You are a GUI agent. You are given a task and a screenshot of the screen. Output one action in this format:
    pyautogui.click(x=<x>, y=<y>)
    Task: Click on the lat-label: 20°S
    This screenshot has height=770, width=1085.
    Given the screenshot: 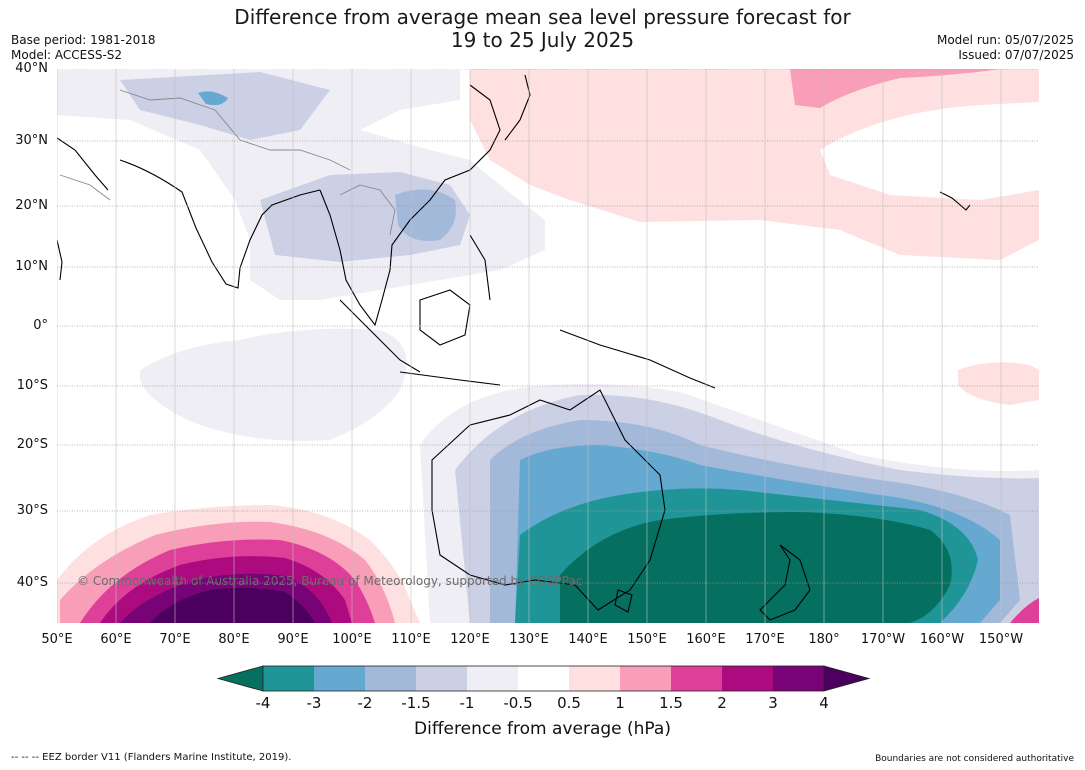 What is the action you would take?
    pyautogui.click(x=32, y=444)
    